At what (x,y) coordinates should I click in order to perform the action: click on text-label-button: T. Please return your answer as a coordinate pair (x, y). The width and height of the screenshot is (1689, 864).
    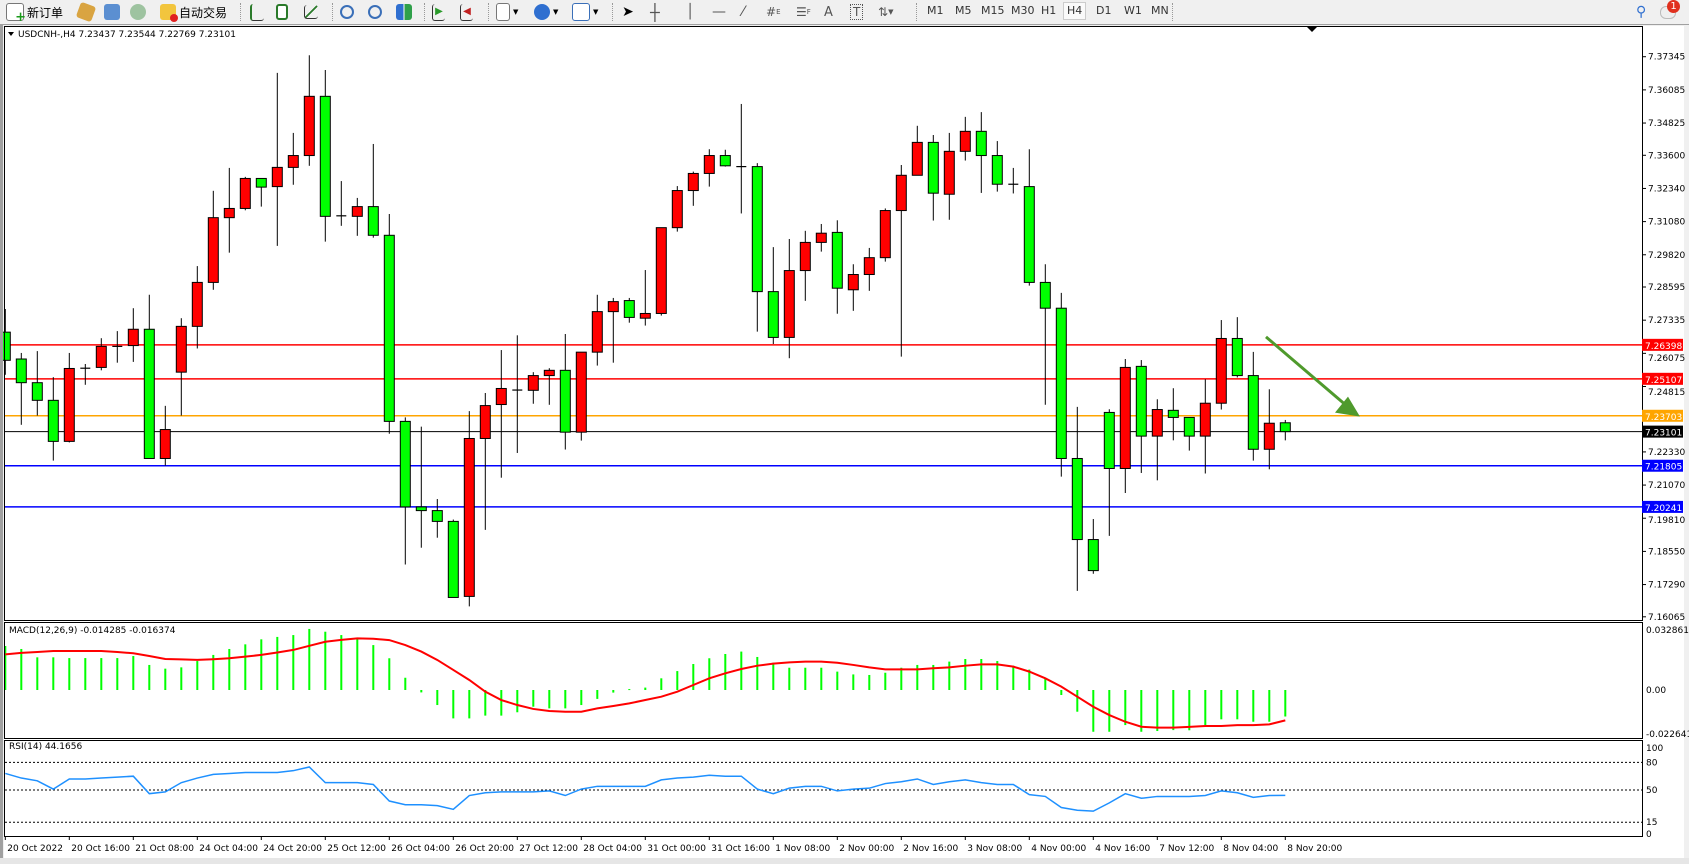
    Looking at the image, I should click on (857, 12).